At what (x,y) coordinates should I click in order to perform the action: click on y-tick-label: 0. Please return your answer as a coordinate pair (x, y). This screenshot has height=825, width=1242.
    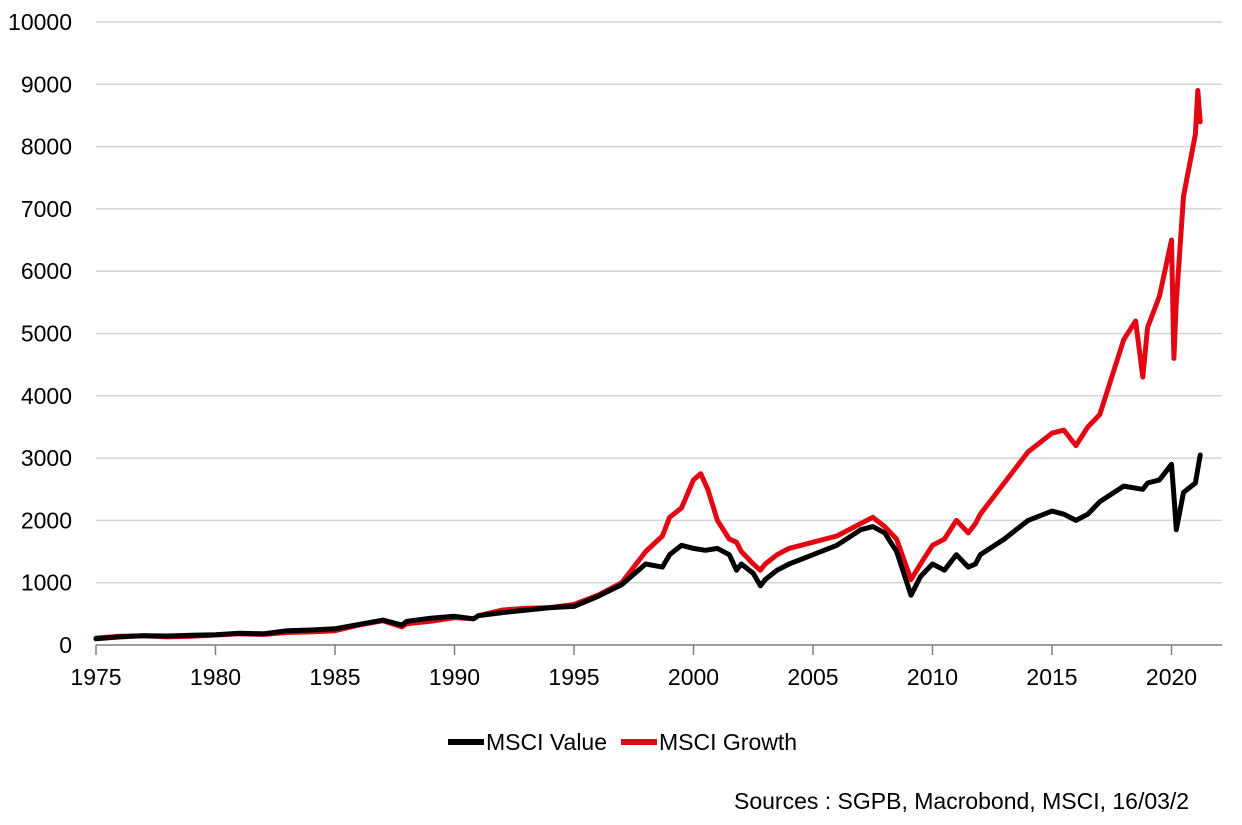
    Looking at the image, I should click on (65, 645).